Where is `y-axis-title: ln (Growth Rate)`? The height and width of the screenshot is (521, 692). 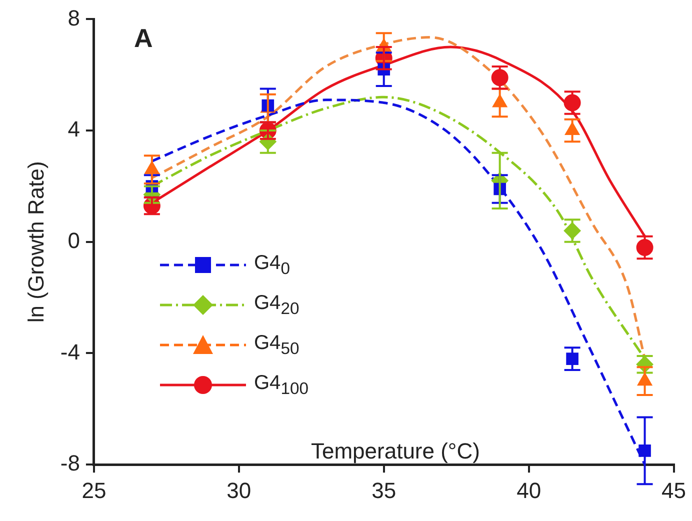 y-axis-title: ln (Growth Rate) is located at coordinates (35, 242).